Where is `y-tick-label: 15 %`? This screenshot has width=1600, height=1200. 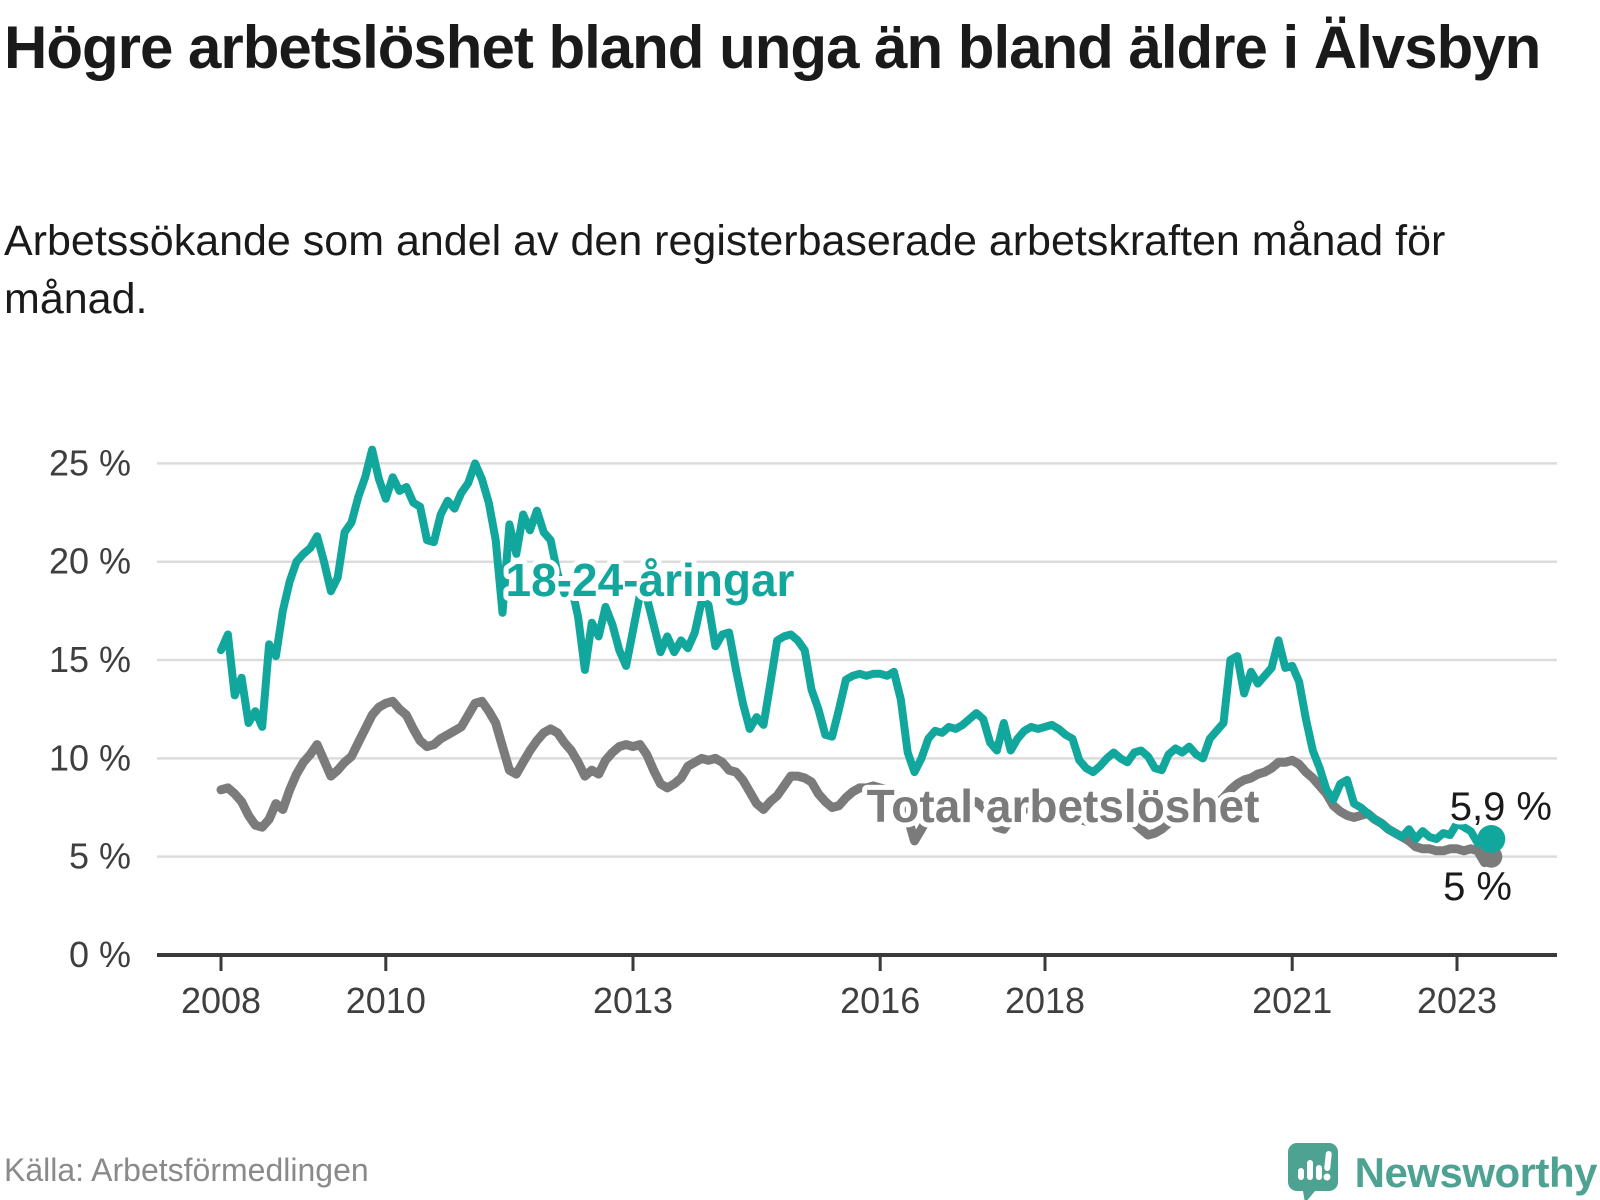 y-tick-label: 15 % is located at coordinates (90, 659).